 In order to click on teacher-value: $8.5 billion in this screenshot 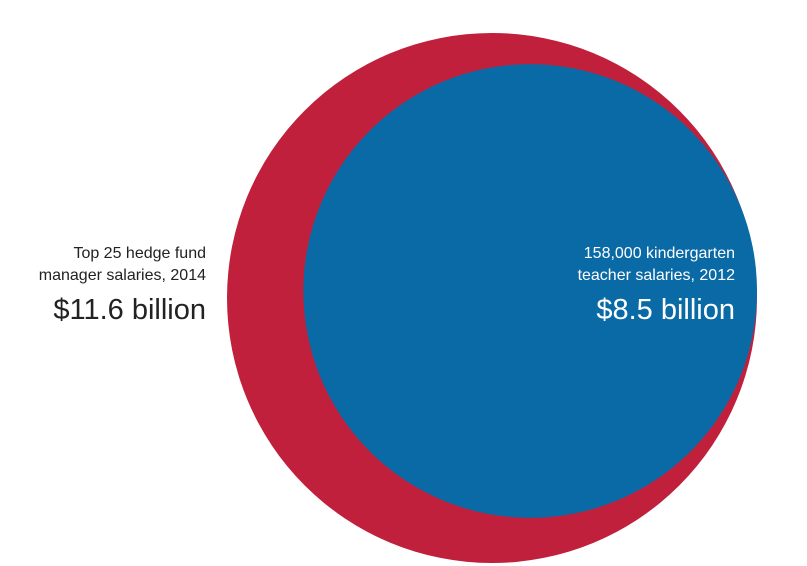, I will do `click(665, 310)`.